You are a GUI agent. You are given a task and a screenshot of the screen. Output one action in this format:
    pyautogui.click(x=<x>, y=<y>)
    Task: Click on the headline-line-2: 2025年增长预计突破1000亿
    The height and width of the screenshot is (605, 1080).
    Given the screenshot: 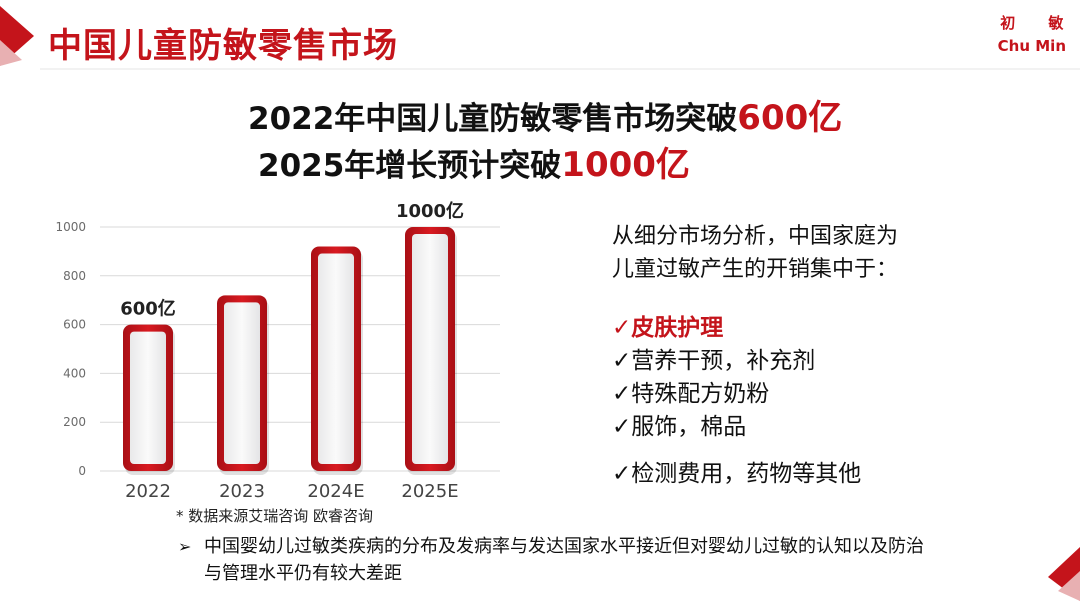 What is the action you would take?
    pyautogui.click(x=669, y=161)
    